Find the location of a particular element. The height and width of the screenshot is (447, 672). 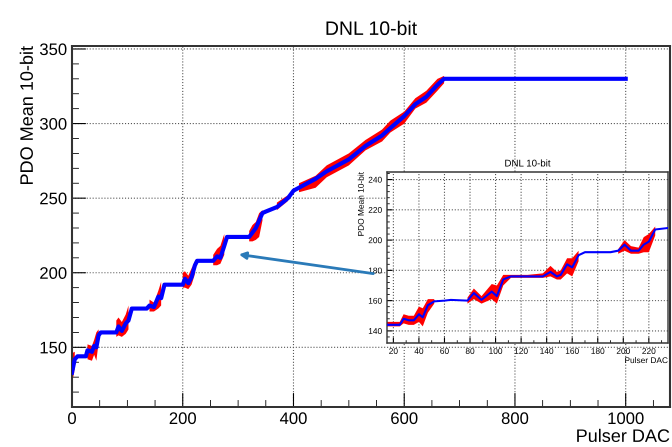

x-tick-label: 800 is located at coordinates (515, 418).